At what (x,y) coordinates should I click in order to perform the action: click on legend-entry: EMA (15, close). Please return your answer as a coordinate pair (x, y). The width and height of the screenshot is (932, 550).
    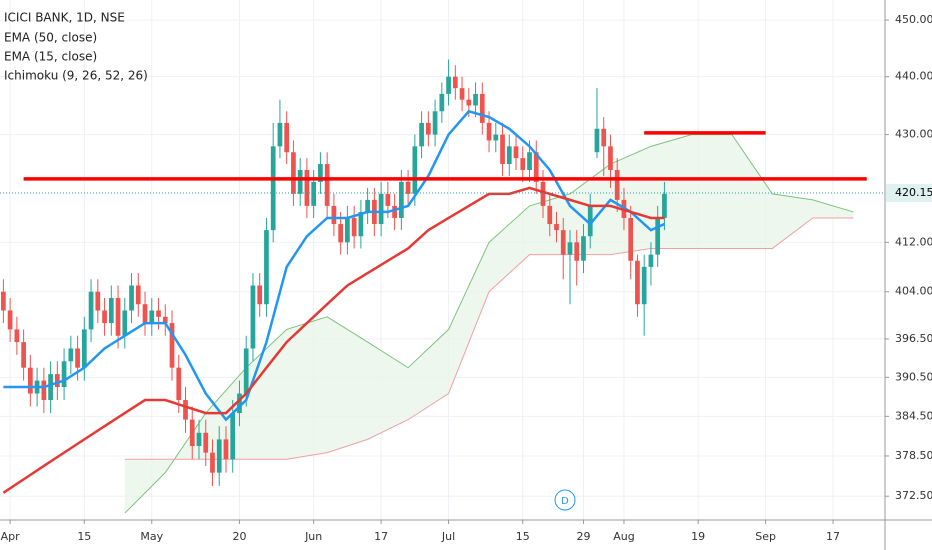
    Looking at the image, I should click on (50, 57).